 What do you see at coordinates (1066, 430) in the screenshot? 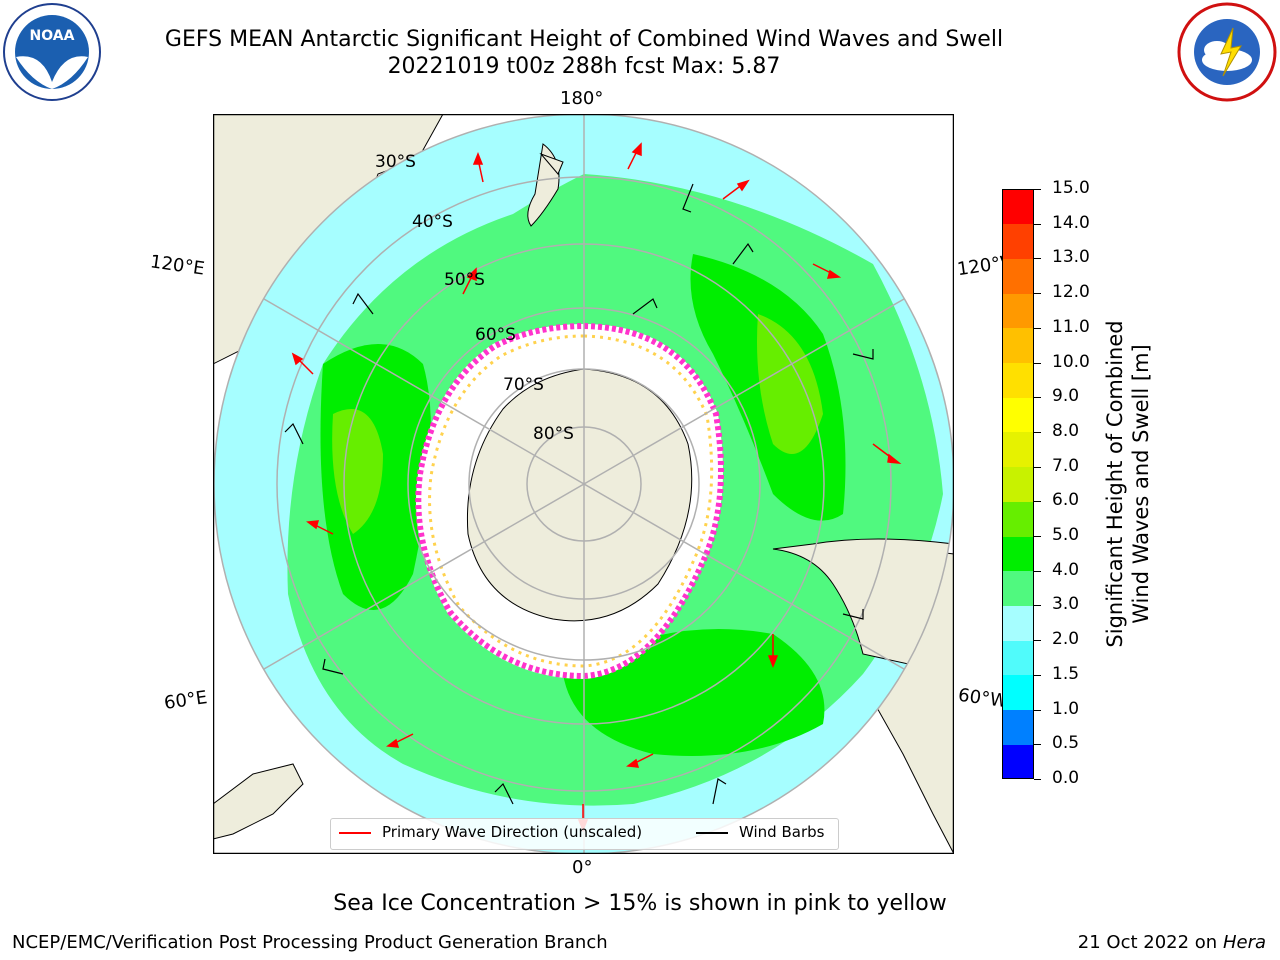
I see `colorbar-tick-label: 8.0` at bounding box center [1066, 430].